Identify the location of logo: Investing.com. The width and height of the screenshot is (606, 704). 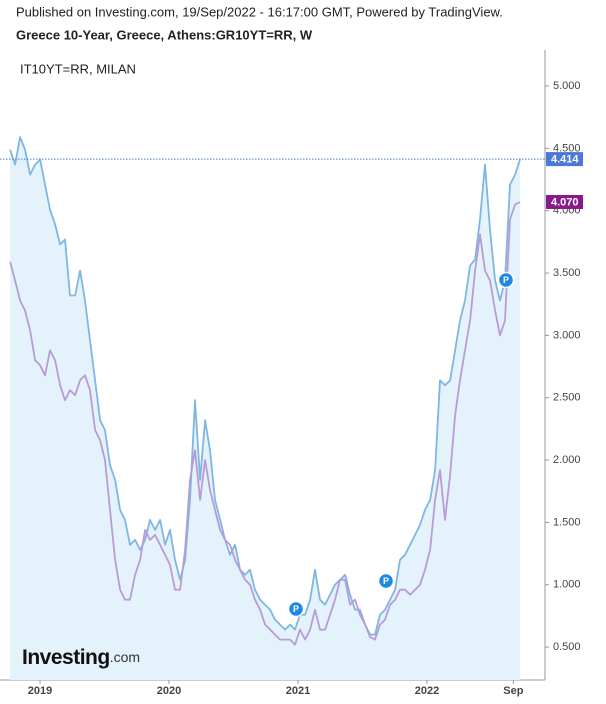
(81, 657).